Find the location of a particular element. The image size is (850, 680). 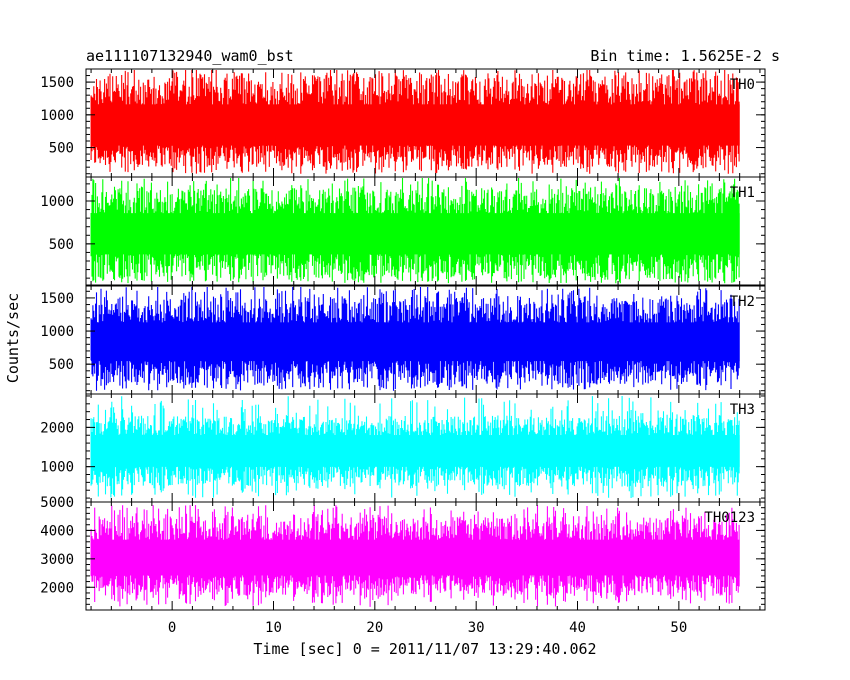

panel-th0123: 2000 3000 4000 5000 TH0123 is located at coordinates (403, 553).